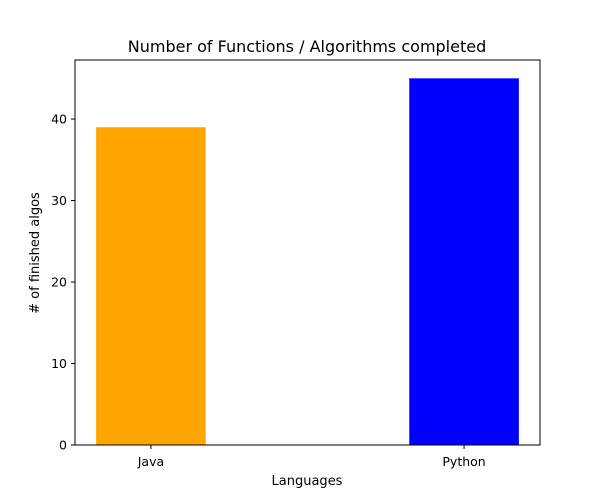 This screenshot has height=500, width=600. Describe the element at coordinates (307, 481) in the screenshot. I see `x-axis-label: Languages` at that location.